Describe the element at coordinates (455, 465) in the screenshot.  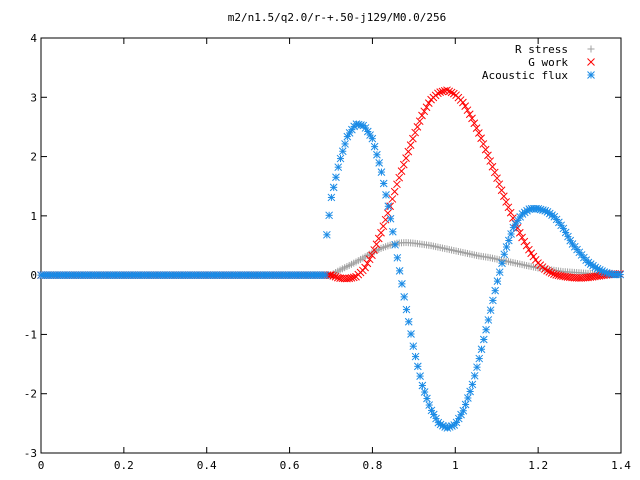
I see `x-tick-label: 1` at that location.